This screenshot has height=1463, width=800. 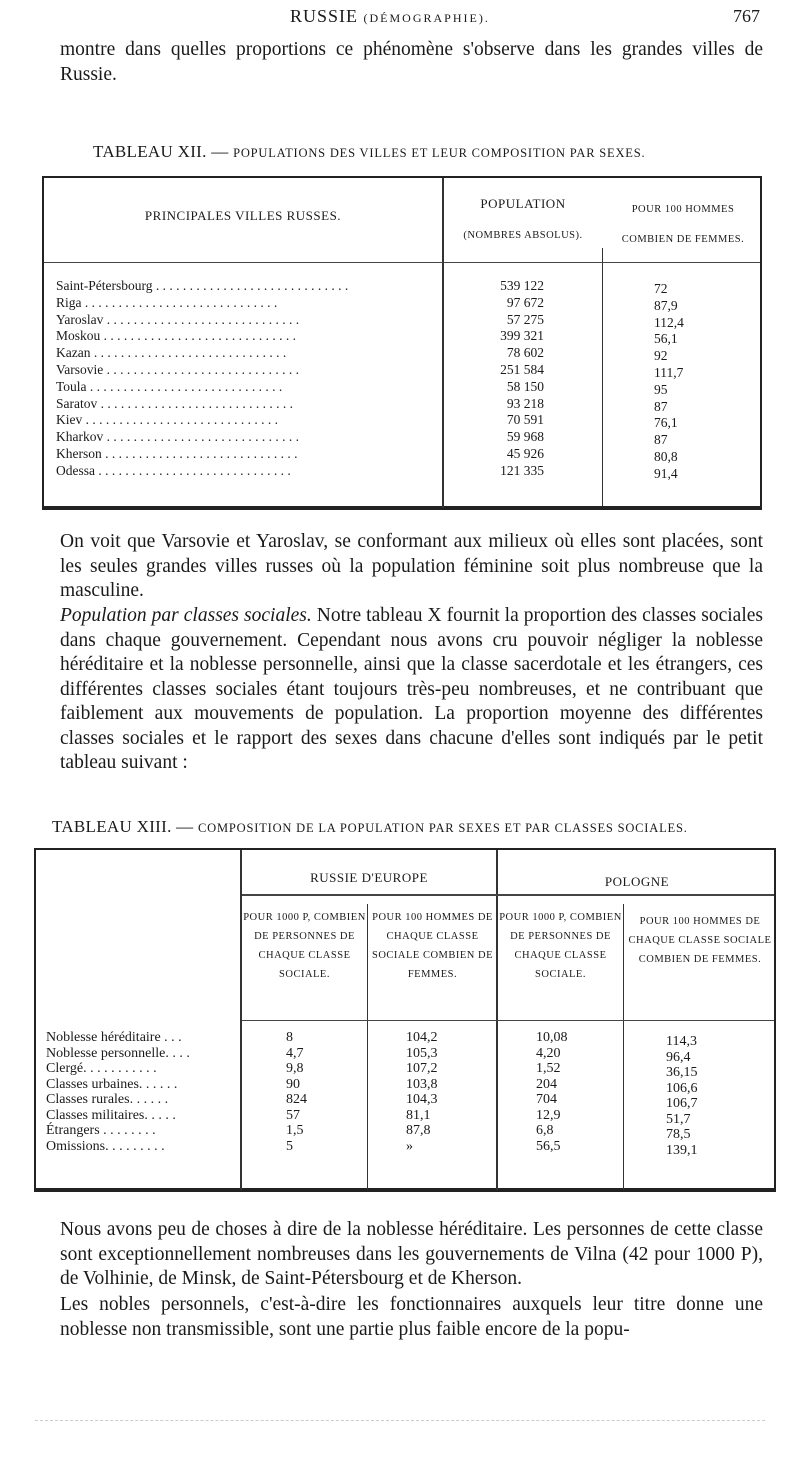 What do you see at coordinates (682, 1088) in the screenshot?
I see `cell-d: 106,6` at bounding box center [682, 1088].